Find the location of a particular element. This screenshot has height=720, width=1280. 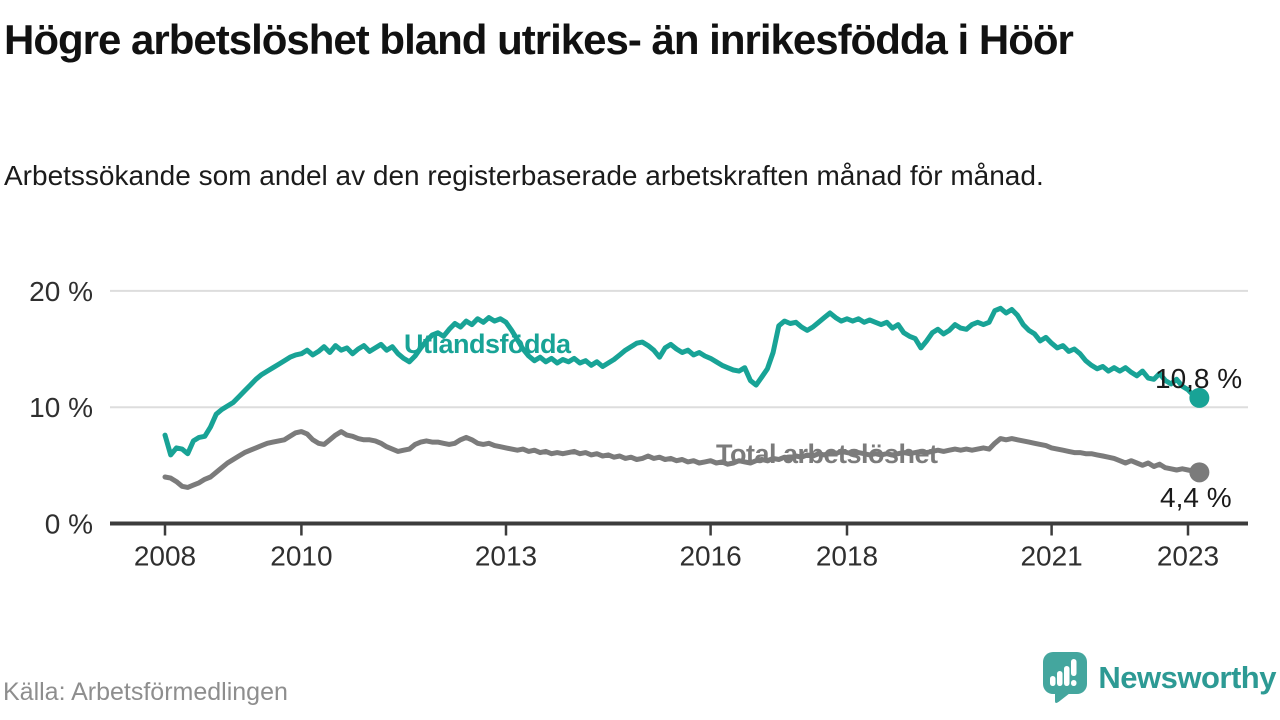

bar-small is located at coordinates (1053, 681).